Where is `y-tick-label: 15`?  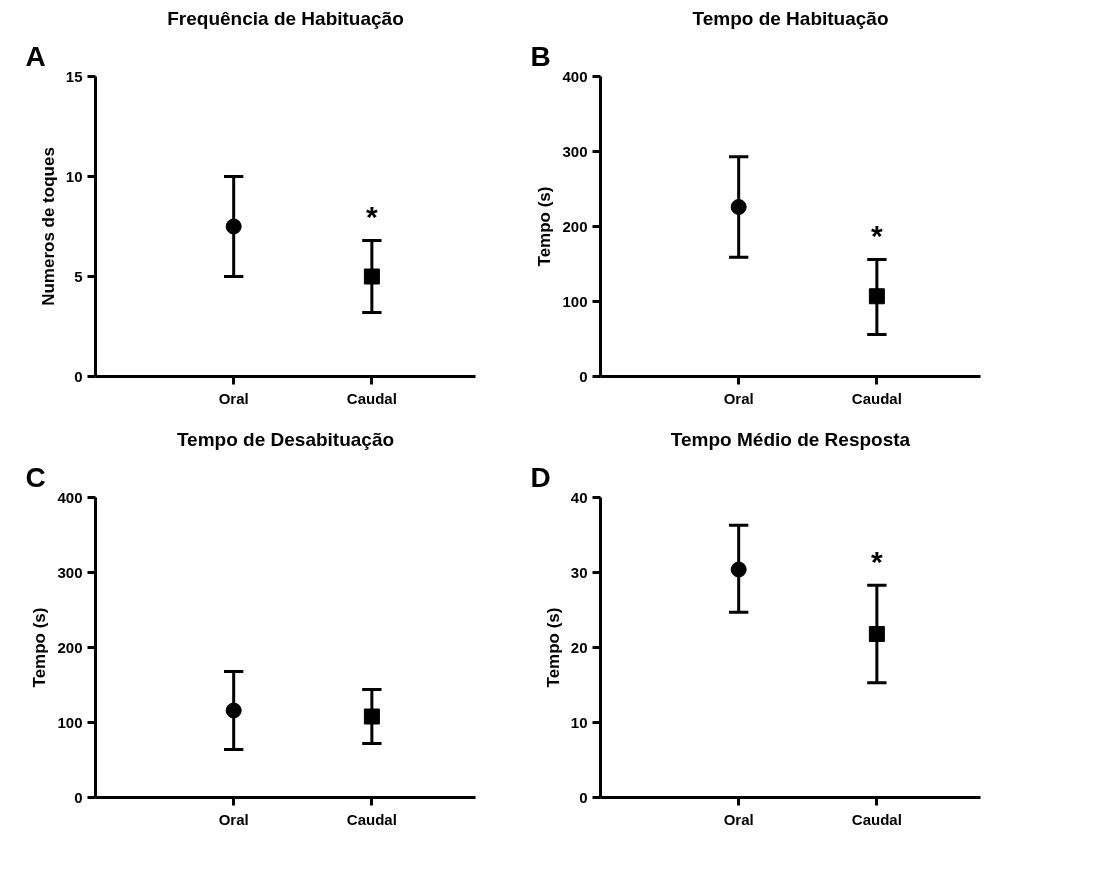
y-tick-label: 15 is located at coordinates (74, 76).